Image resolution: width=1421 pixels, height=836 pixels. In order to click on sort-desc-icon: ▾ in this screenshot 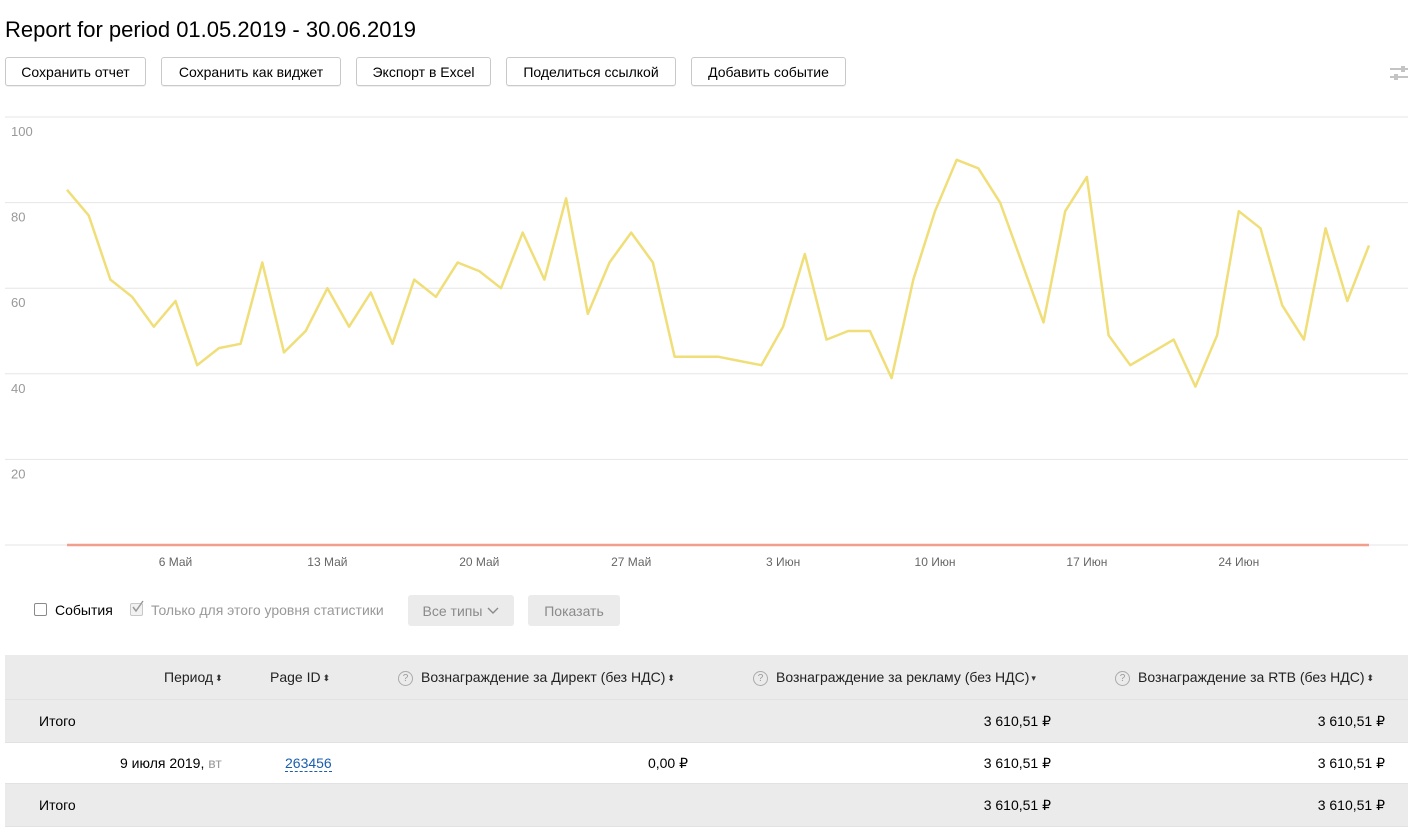, I will do `click(1033, 678)`.